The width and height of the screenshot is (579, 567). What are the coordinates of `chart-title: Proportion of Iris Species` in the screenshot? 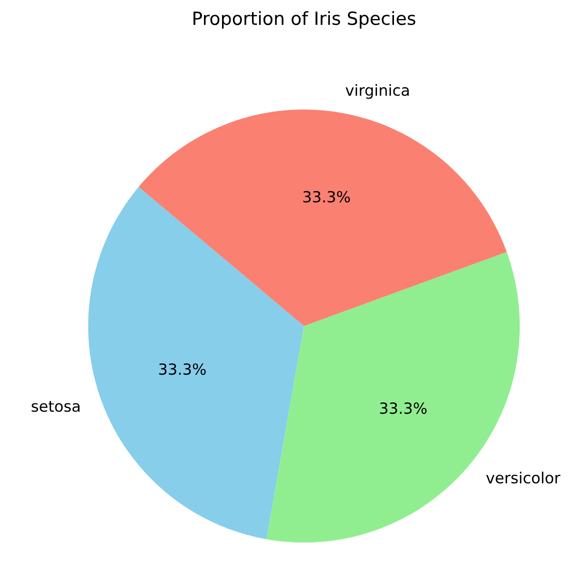 It's located at (305, 20).